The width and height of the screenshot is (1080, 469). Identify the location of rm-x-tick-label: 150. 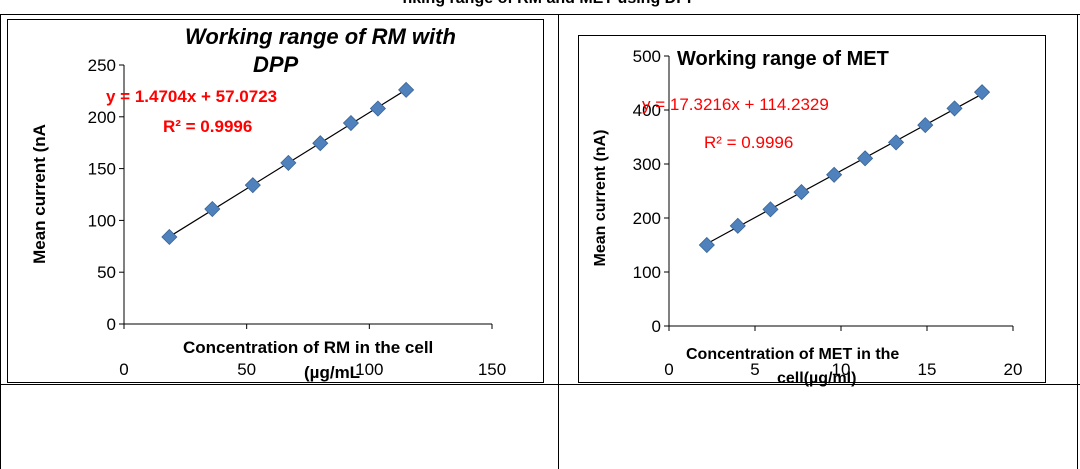
(492, 369).